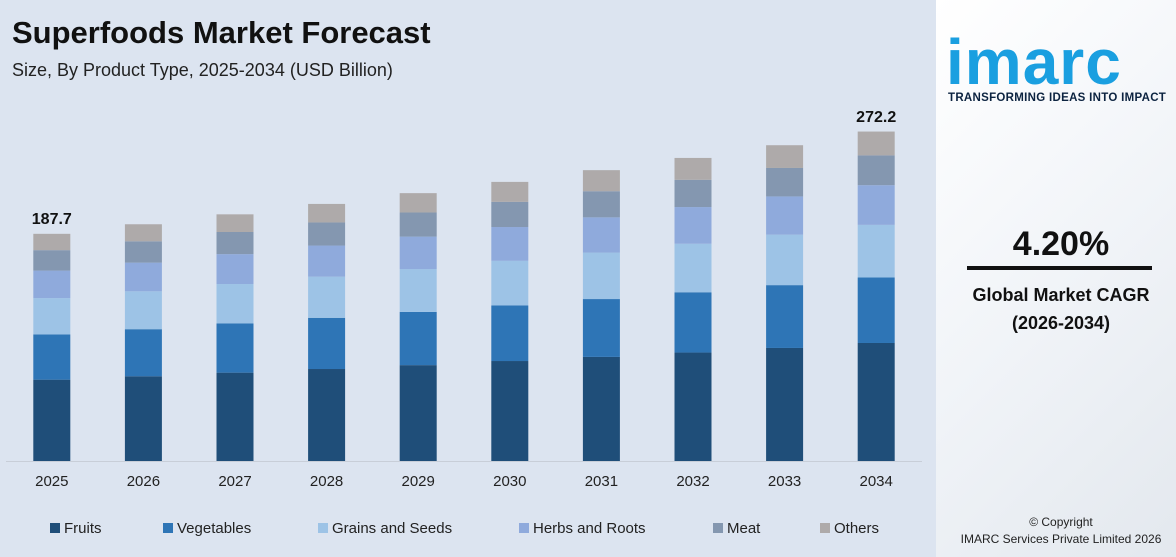  I want to click on legend-label: Vegetables, so click(214, 528).